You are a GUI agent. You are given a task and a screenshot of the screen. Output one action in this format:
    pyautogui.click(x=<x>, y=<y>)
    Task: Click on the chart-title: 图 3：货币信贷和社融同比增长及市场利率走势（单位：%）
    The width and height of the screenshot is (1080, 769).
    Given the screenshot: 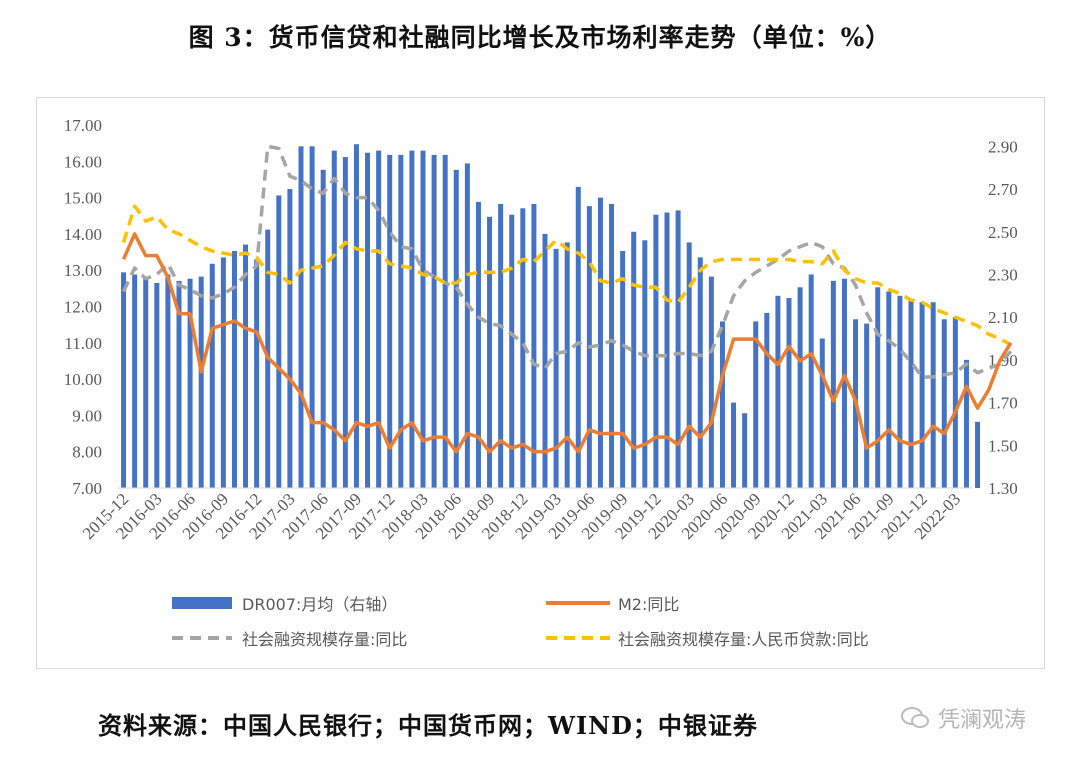 What is the action you would take?
    pyautogui.click(x=540, y=37)
    